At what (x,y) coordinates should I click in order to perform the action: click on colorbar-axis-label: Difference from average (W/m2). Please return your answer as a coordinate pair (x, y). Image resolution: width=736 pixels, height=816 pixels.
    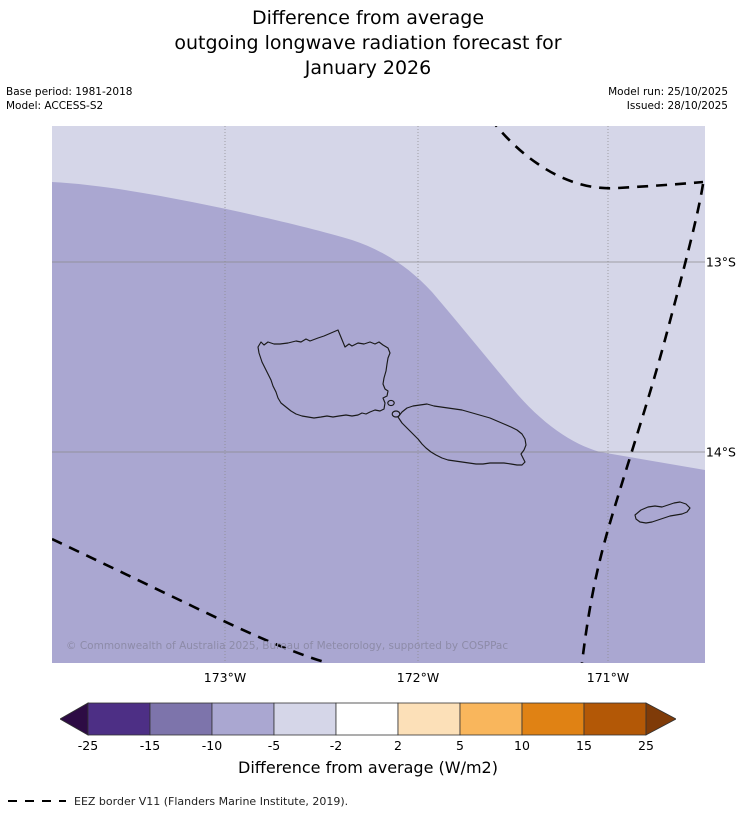
    Looking at the image, I should click on (368, 767).